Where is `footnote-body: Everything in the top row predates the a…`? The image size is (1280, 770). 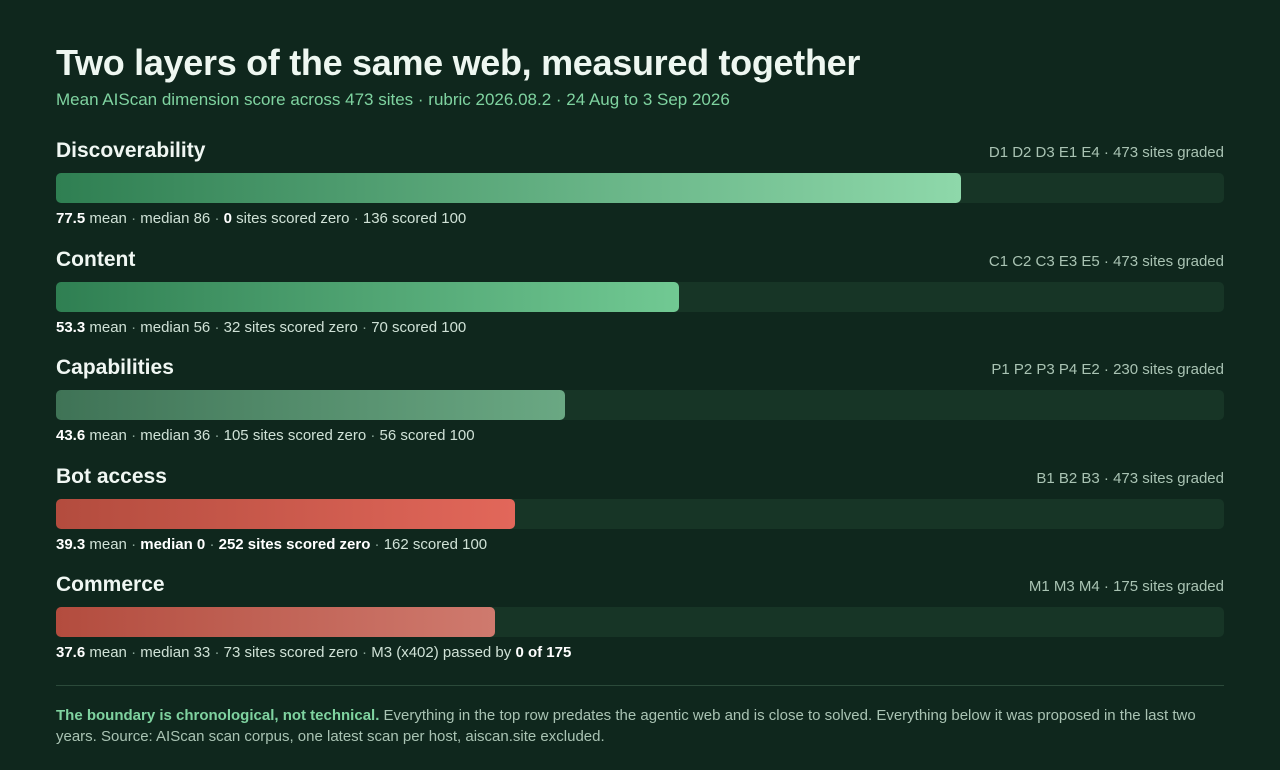
footnote-body: Everything in the top row predates the a… is located at coordinates (626, 725).